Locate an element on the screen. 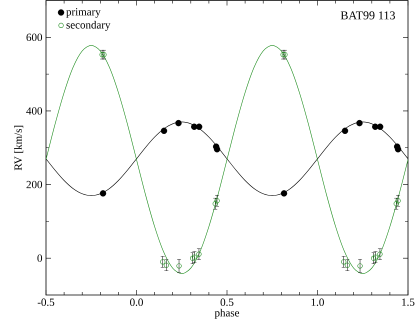 This screenshot has width=415, height=331. y-tick-label: 400 is located at coordinates (34, 111).